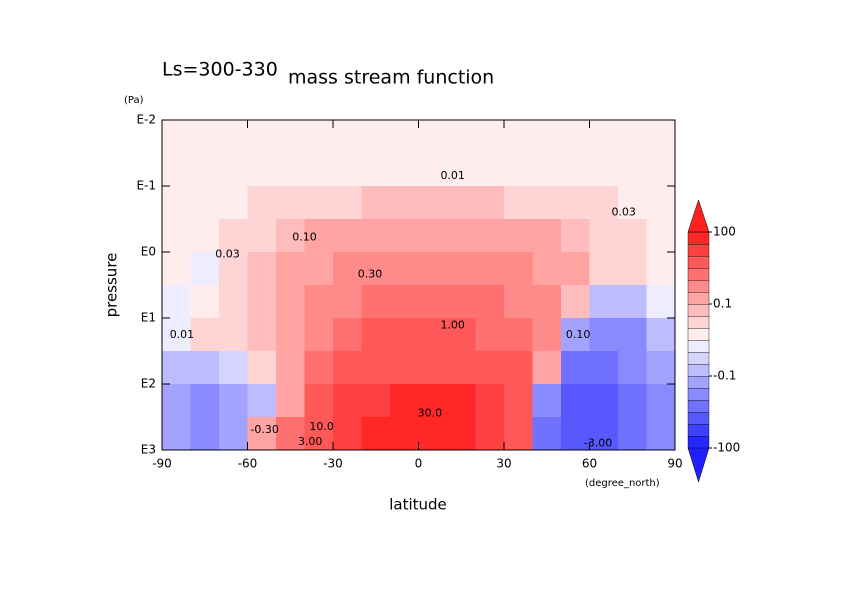 The height and width of the screenshot is (595, 842). I want to click on contour-label: 30.0, so click(430, 413).